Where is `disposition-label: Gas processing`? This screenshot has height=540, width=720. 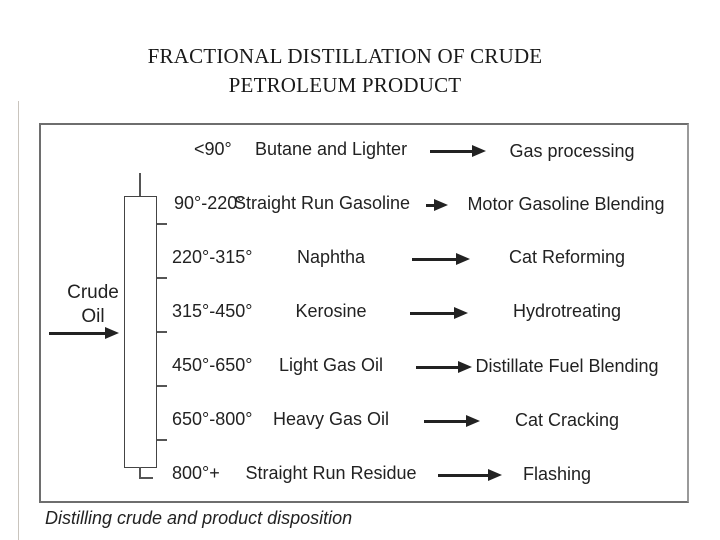 disposition-label: Gas processing is located at coordinates (572, 151).